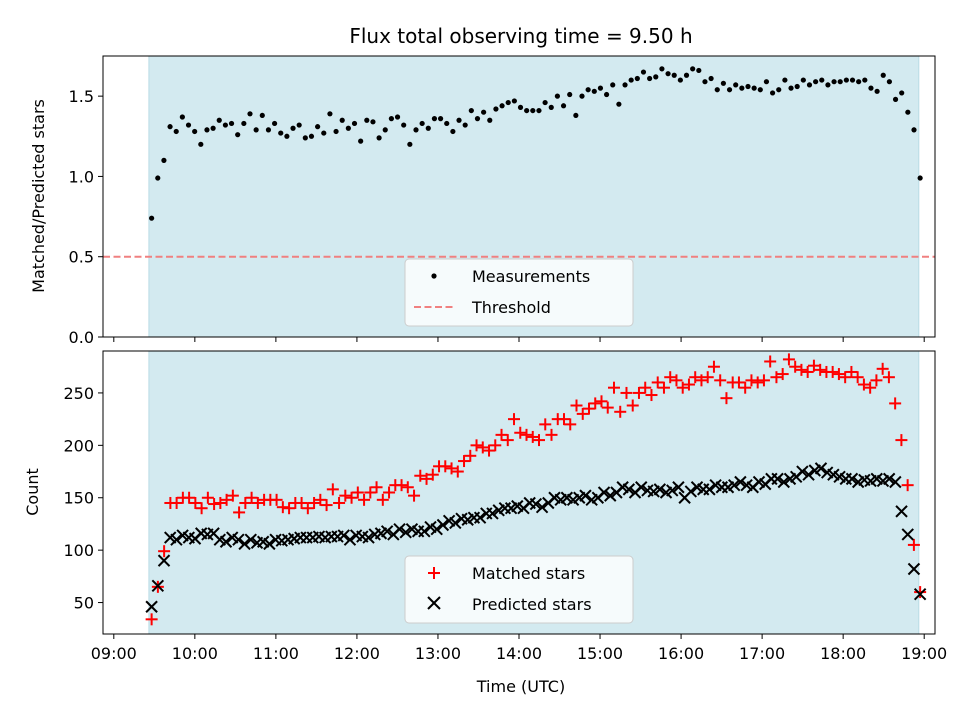 This screenshot has width=960, height=720. I want to click on y-tick-label: 100, so click(78, 550).